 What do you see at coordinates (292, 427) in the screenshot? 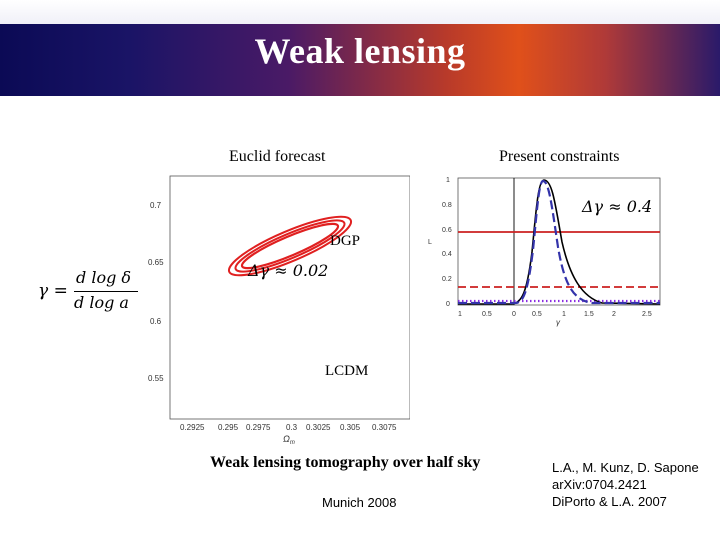
I see `xtick-4: 0.3` at bounding box center [292, 427].